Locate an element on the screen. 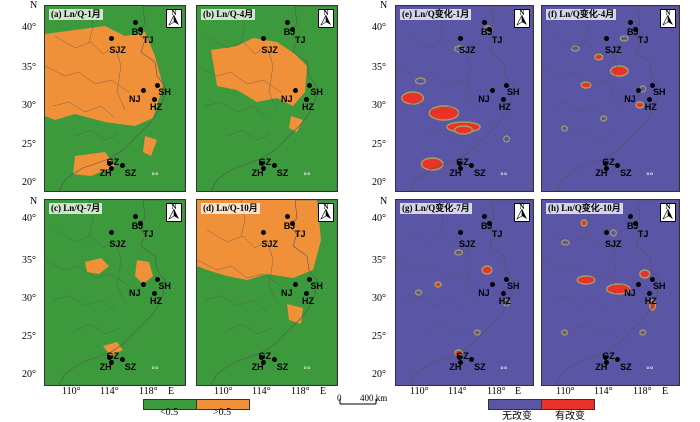  lat-axis-name-left-2: N is located at coordinates (34, 201).